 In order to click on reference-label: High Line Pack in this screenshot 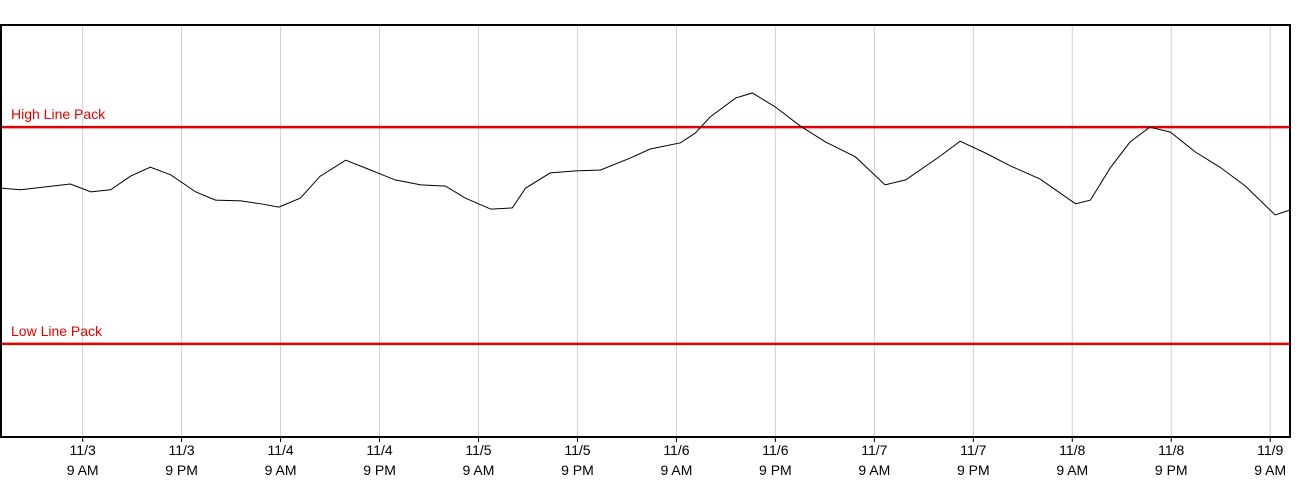, I will do `click(58, 114)`.